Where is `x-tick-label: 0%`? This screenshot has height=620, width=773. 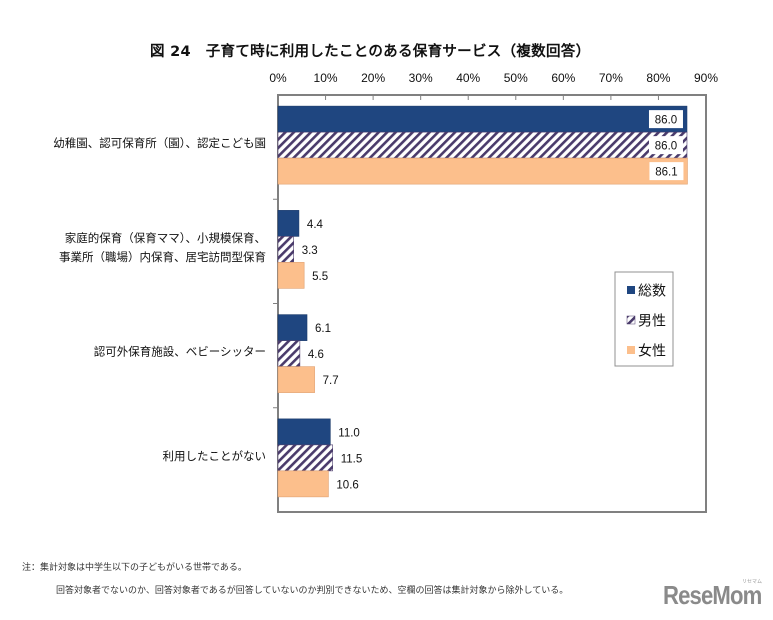 x-tick-label: 0% is located at coordinates (278, 78).